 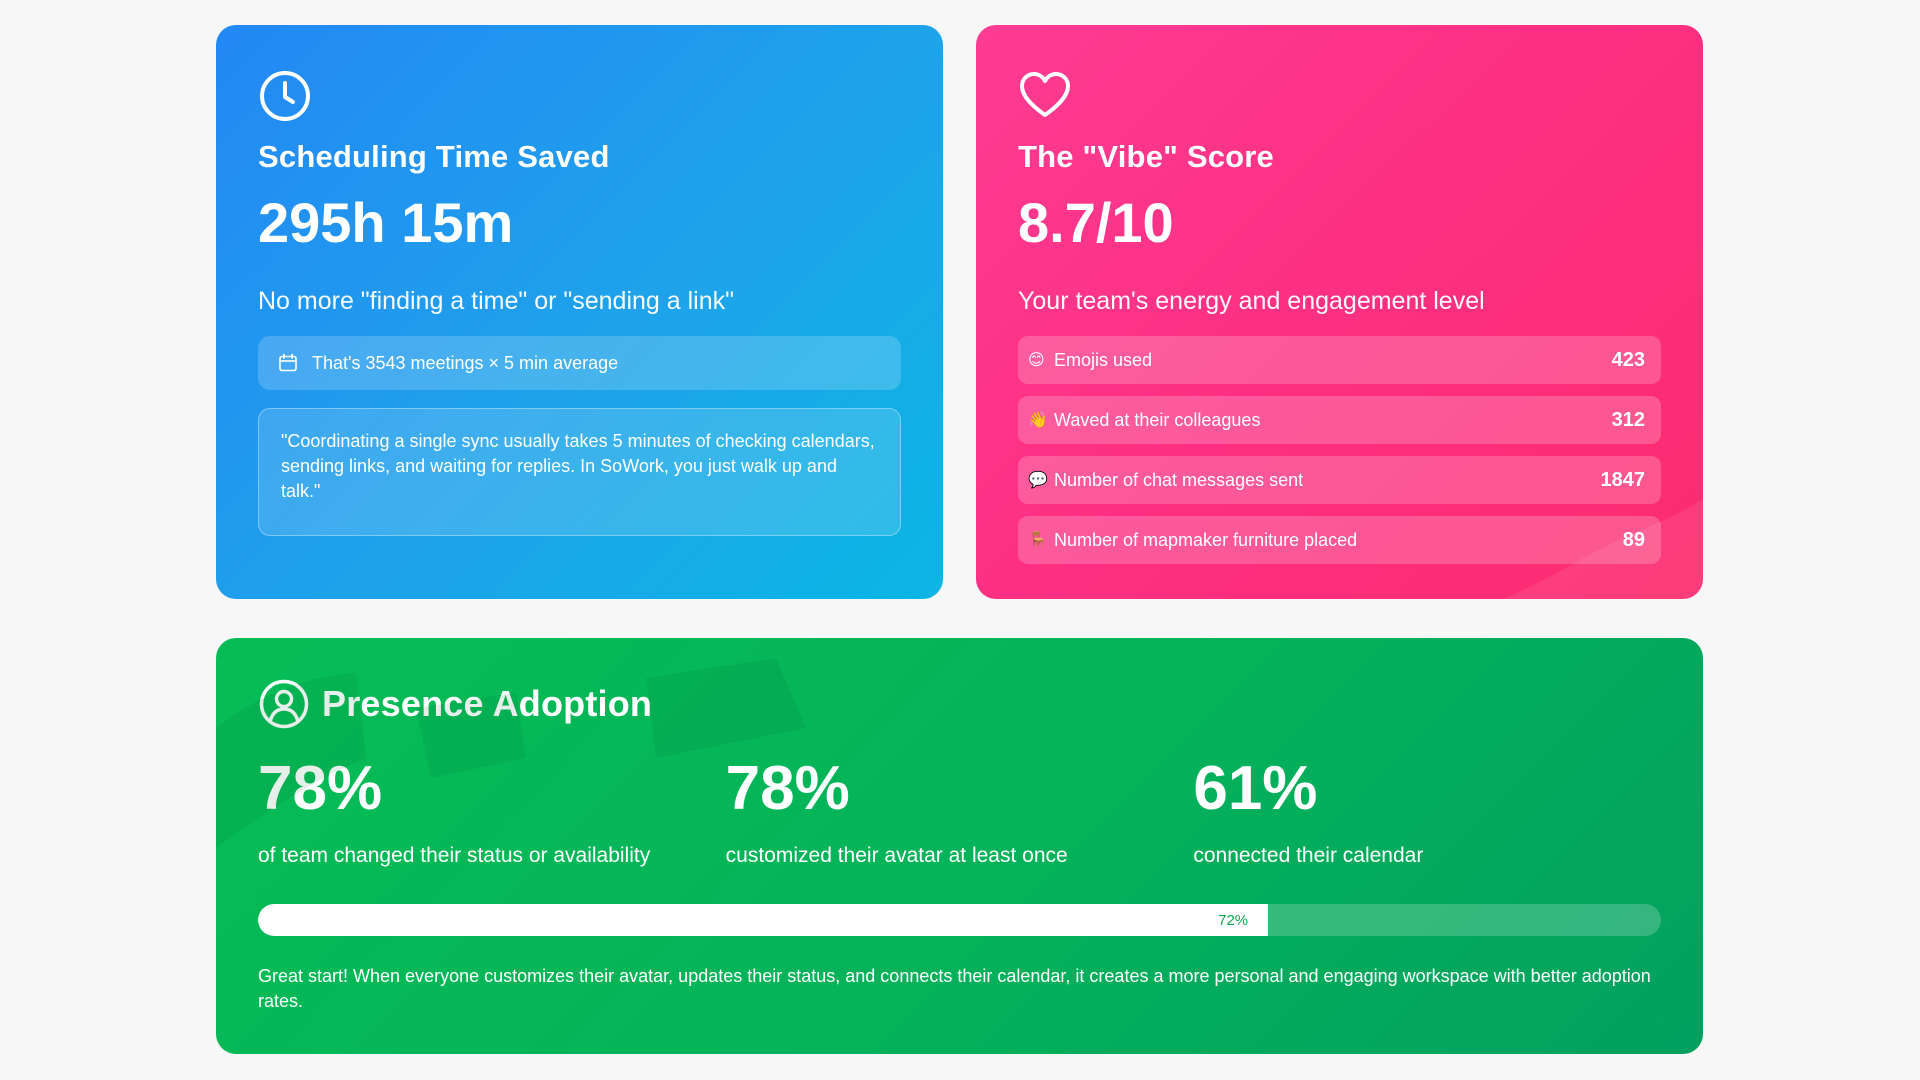 What do you see at coordinates (1096, 222) in the screenshot?
I see `vibe-score-value: 8.7/10` at bounding box center [1096, 222].